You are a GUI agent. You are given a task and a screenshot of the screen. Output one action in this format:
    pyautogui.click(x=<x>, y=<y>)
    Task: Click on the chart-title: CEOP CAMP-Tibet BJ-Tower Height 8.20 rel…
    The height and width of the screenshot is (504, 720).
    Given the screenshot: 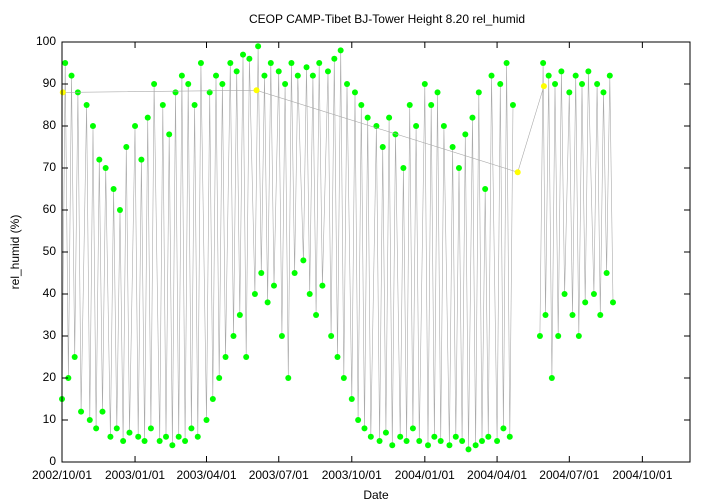 What is the action you would take?
    pyautogui.click(x=387, y=19)
    